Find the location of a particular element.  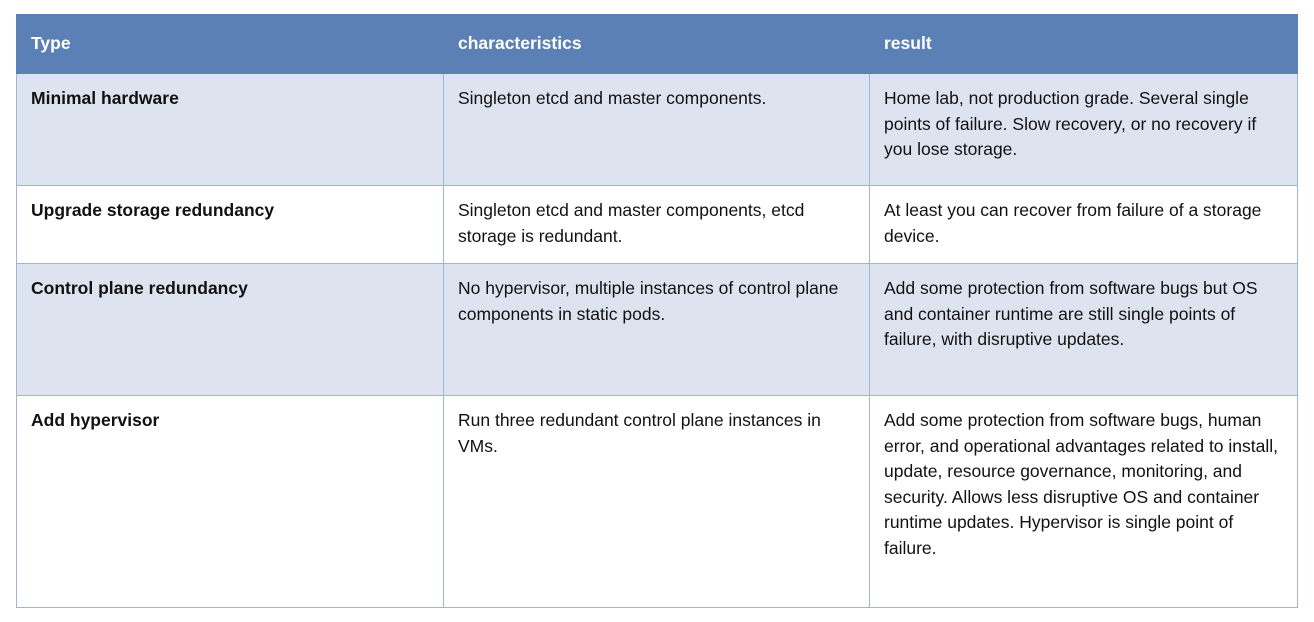

header-type: Type is located at coordinates (230, 44).